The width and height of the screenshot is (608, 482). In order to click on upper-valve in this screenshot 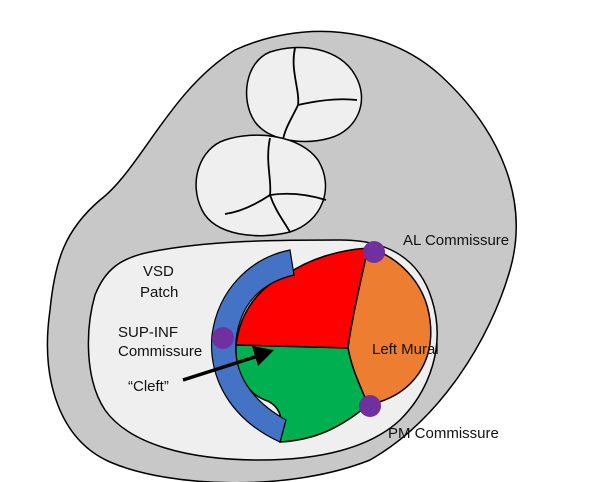, I will do `click(304, 94)`.